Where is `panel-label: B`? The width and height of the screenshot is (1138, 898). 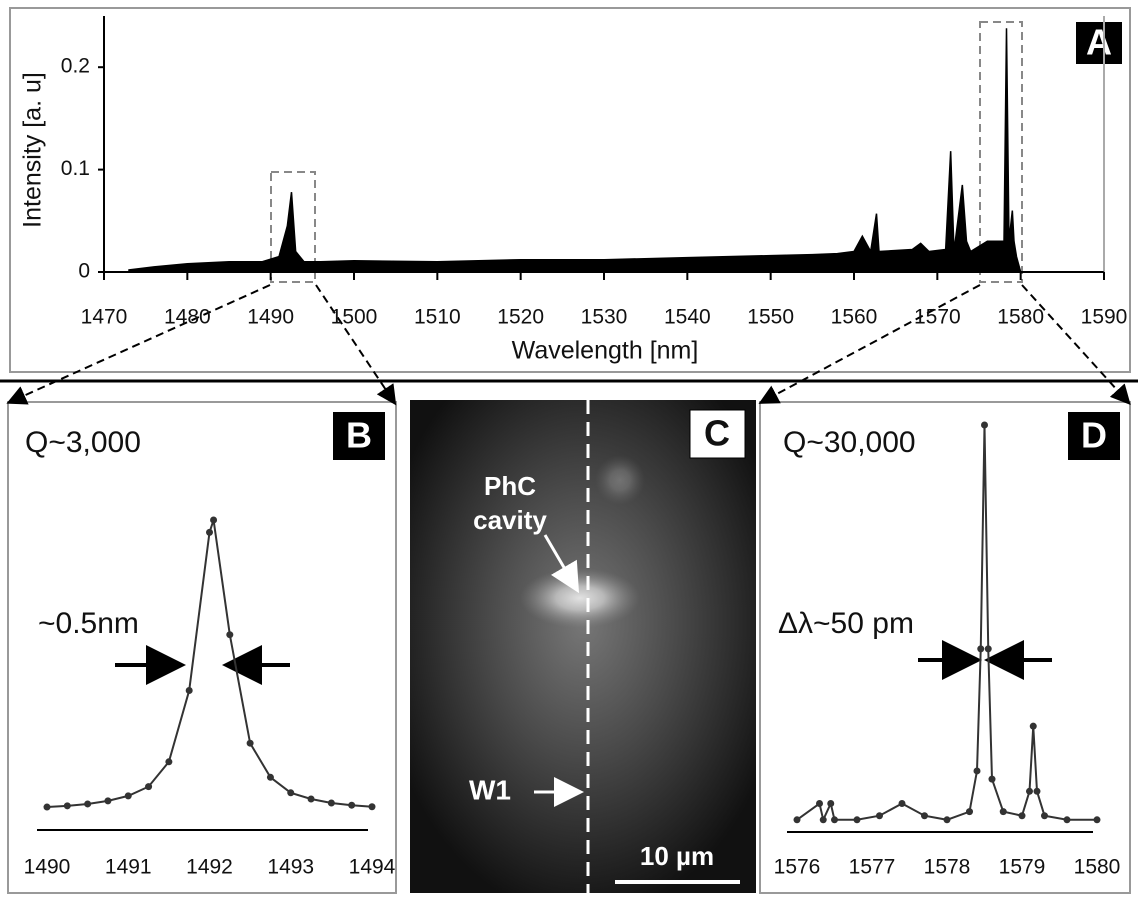
panel-label: B is located at coordinates (359, 435).